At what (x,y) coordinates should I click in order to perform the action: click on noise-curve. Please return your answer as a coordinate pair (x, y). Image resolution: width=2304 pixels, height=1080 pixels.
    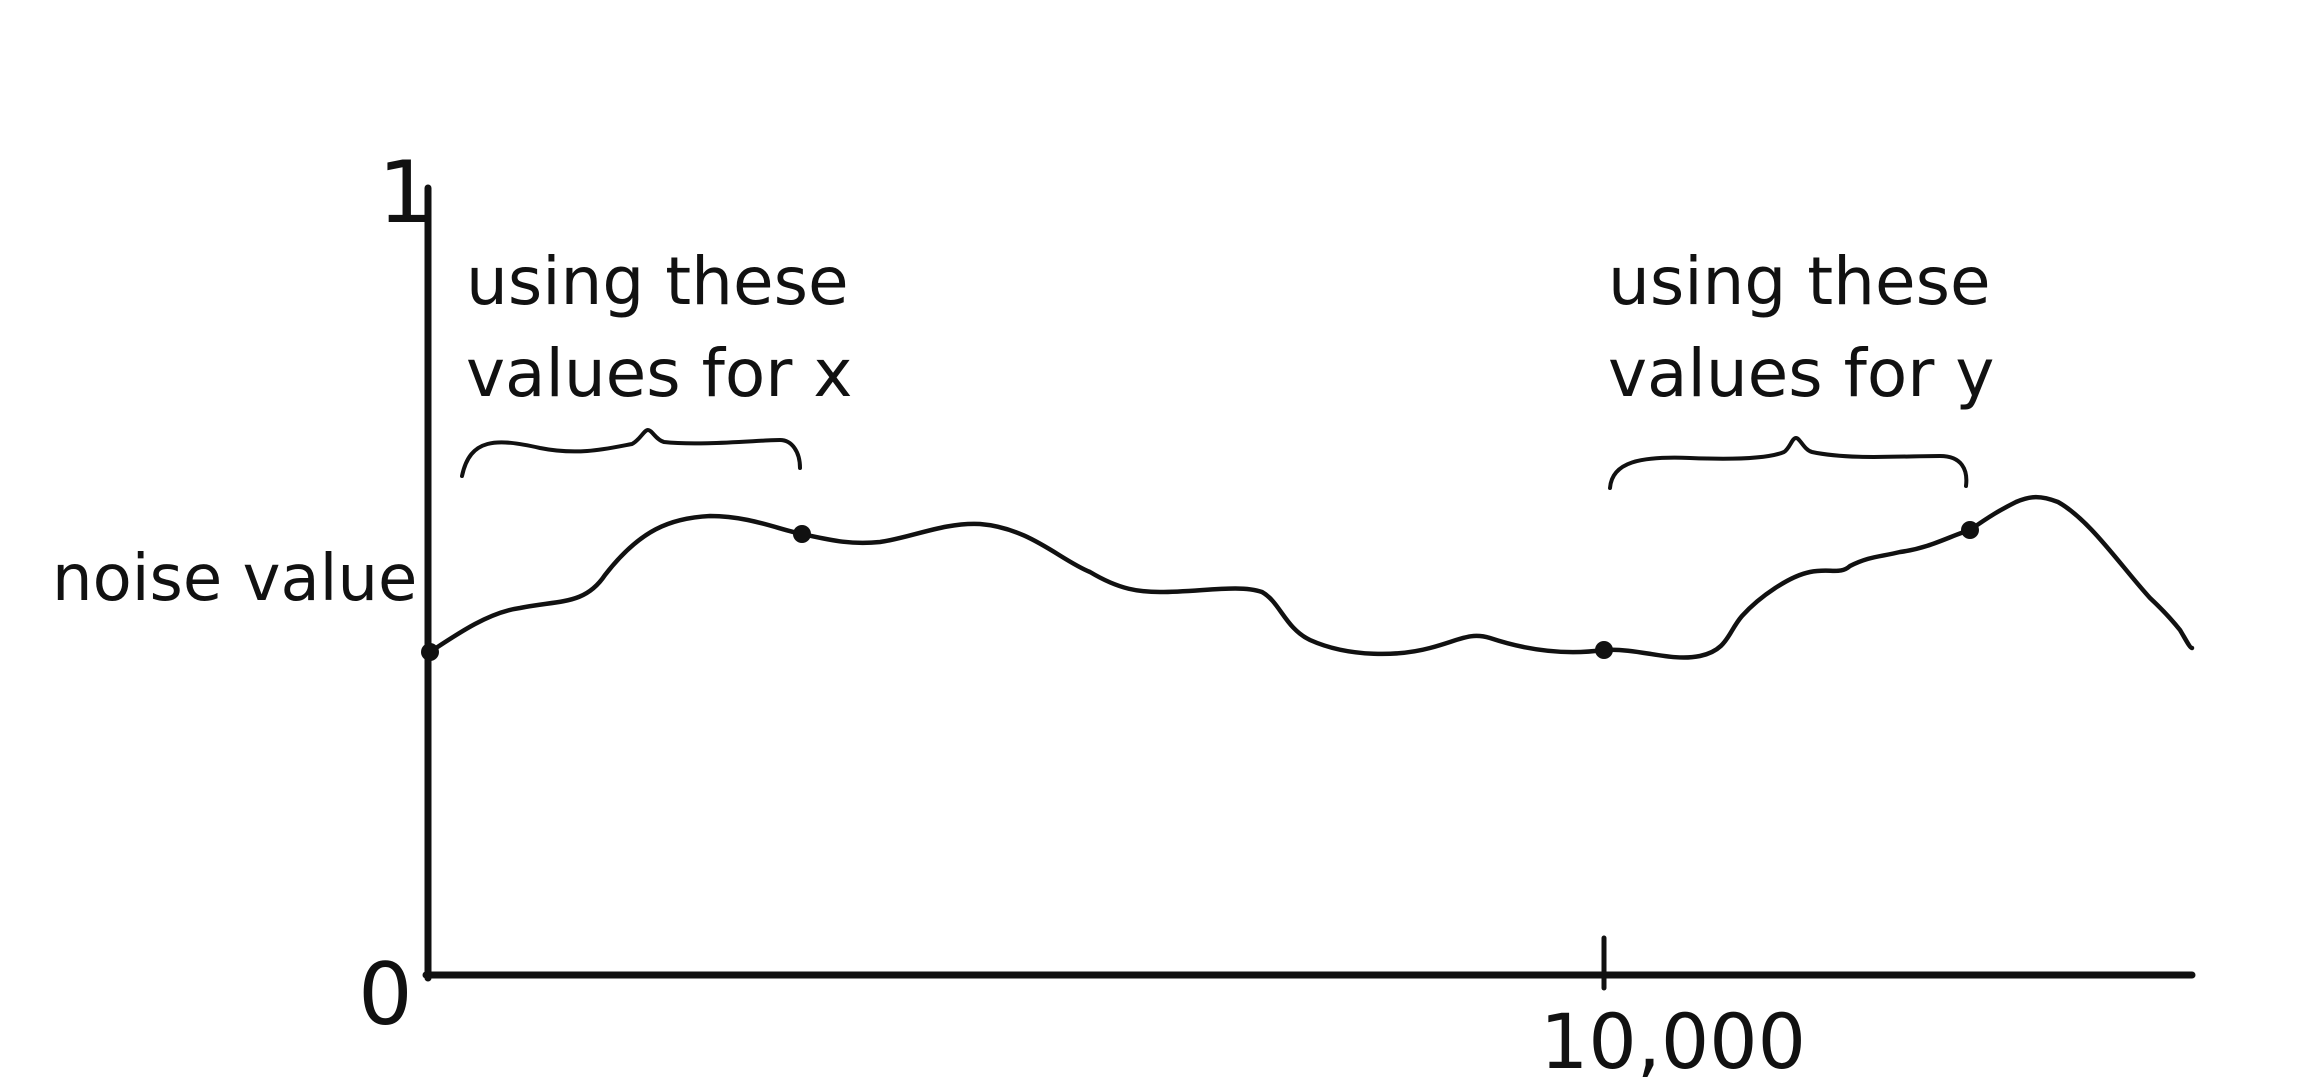
    Looking at the image, I should click on (1311, 577).